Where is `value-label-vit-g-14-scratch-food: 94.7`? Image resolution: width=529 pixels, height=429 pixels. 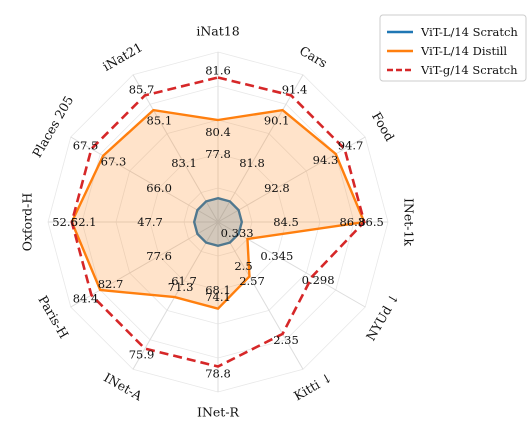
value-label-vit-g-14-scratch-food: 94.7 is located at coordinates (351, 146).